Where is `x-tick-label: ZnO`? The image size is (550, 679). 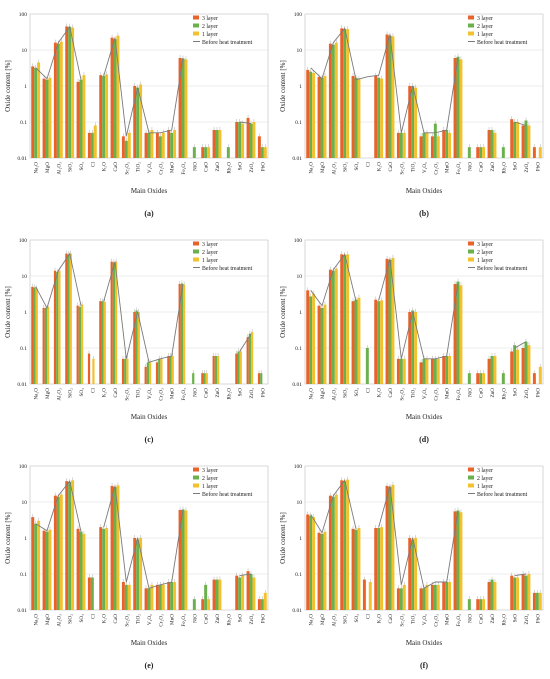 x-tick-label: ZnO is located at coordinates (493, 619).